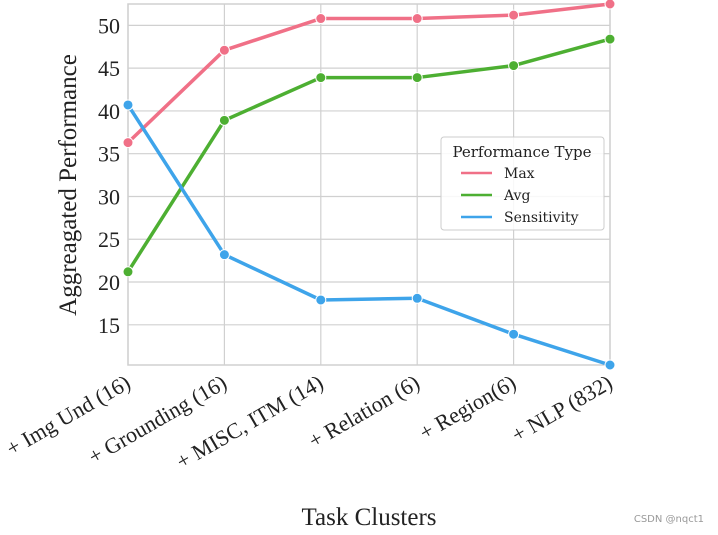 This screenshot has width=718, height=535. I want to click on y-tick-label: 30, so click(109, 196).